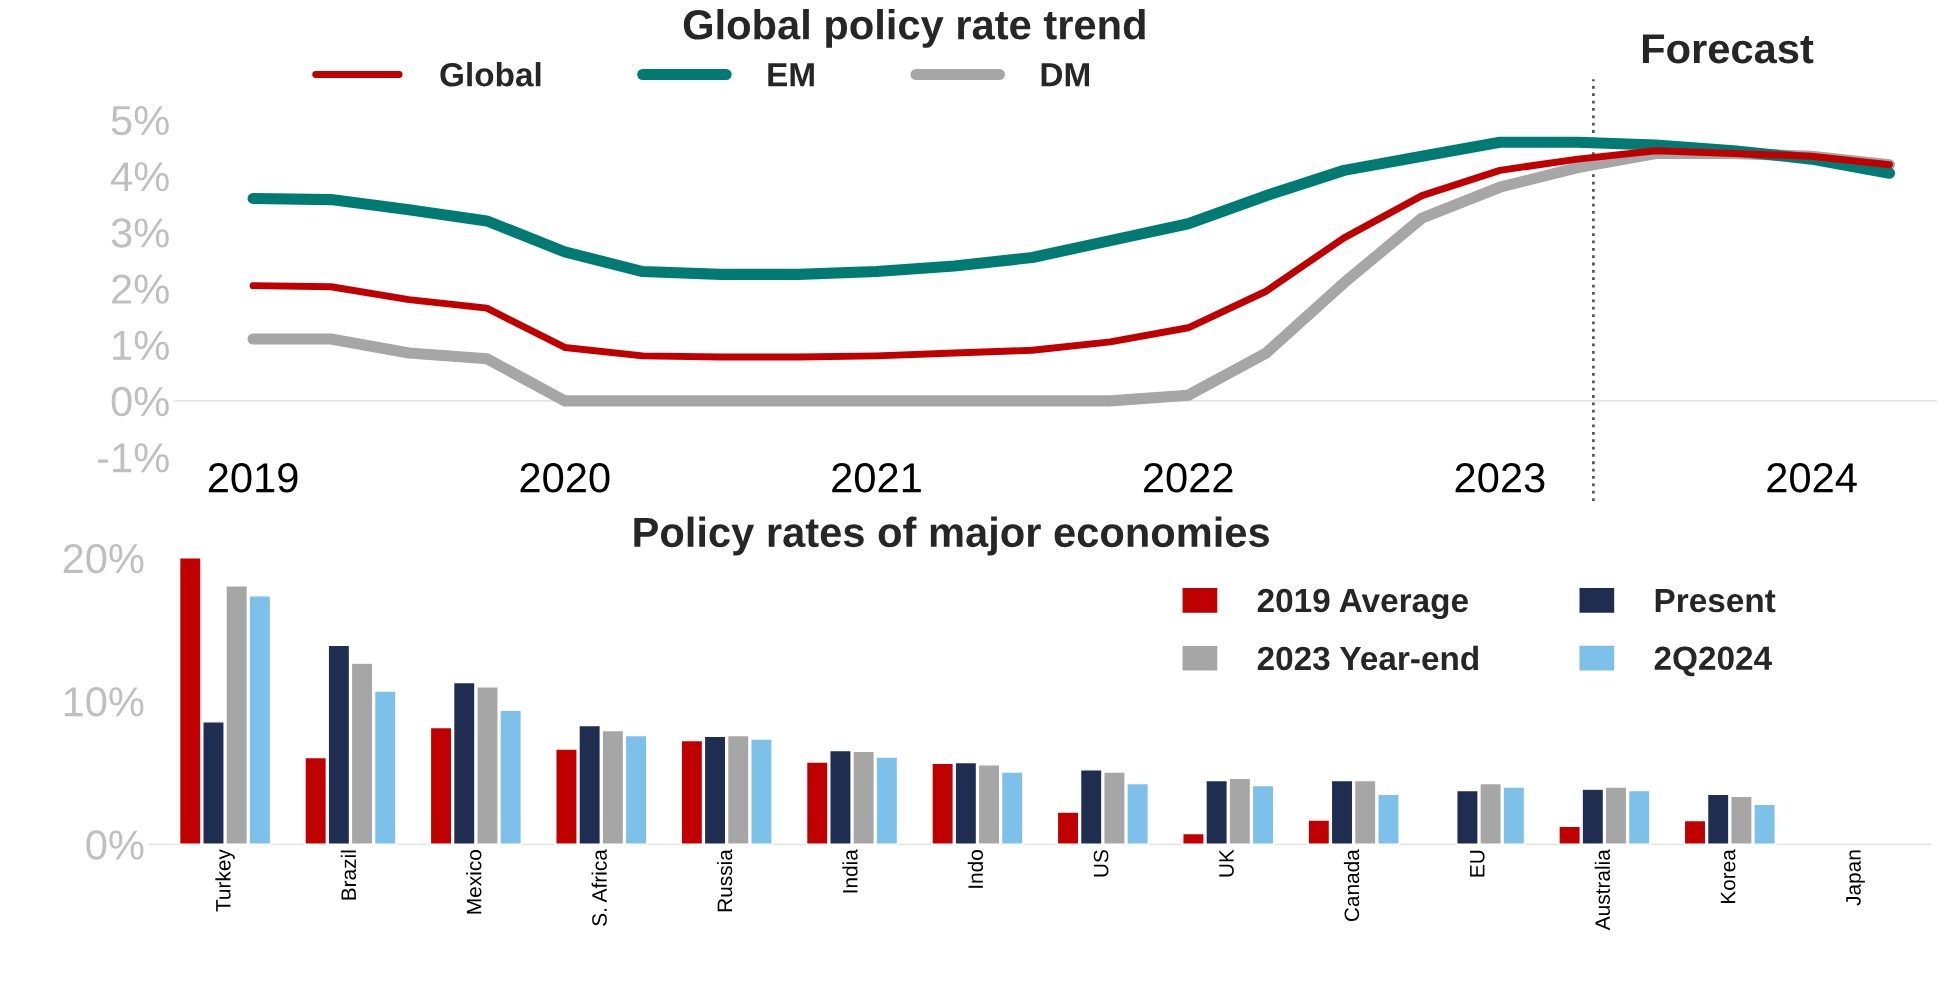 Image resolution: width=1946 pixels, height=998 pixels. Describe the element at coordinates (1188, 478) in the screenshot. I see `x-tick-label: 2022` at that location.